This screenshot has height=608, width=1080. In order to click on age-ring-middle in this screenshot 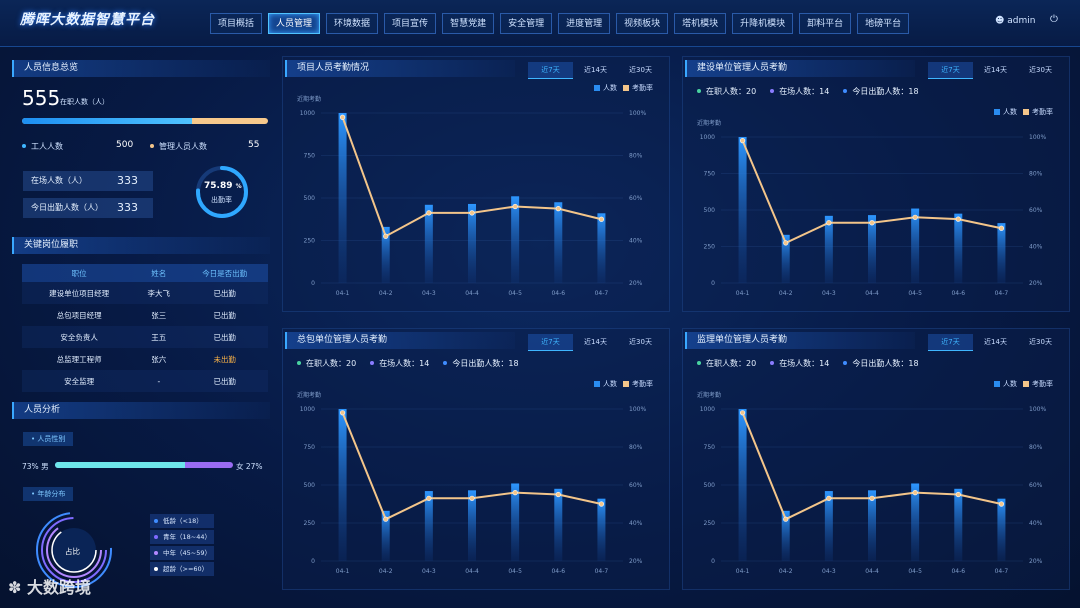, I will do `click(74, 550)`.